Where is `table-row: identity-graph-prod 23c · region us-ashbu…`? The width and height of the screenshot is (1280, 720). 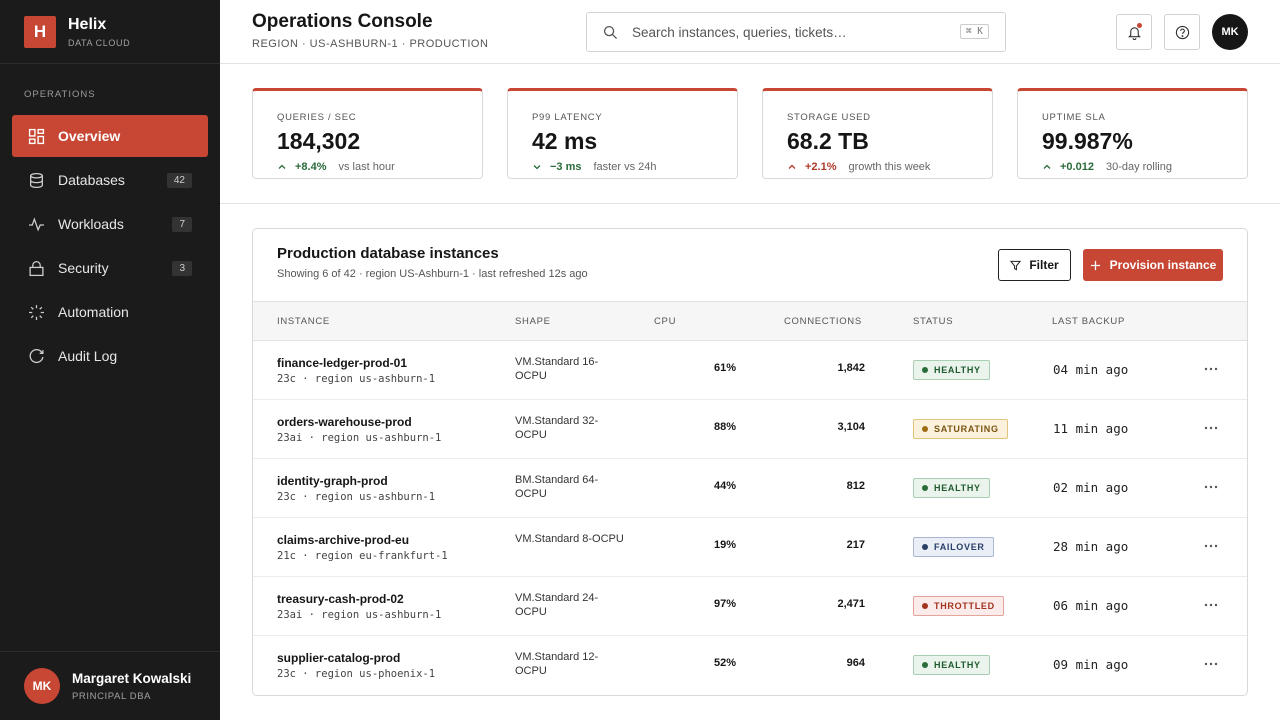
table-row: identity-graph-prod 23c · region us-ashbu… is located at coordinates (750, 488).